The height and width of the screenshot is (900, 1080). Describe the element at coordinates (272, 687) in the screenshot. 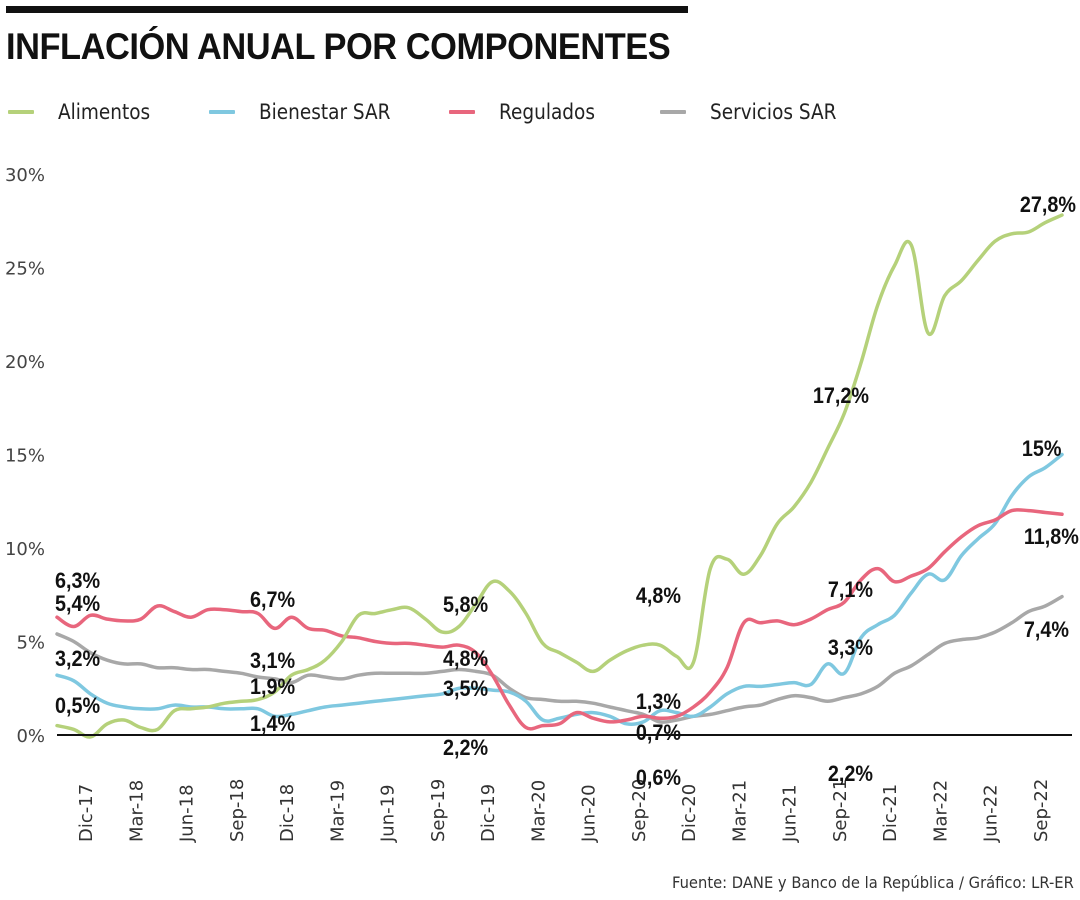

I see `data-label-alimentos: 1,9%` at that location.